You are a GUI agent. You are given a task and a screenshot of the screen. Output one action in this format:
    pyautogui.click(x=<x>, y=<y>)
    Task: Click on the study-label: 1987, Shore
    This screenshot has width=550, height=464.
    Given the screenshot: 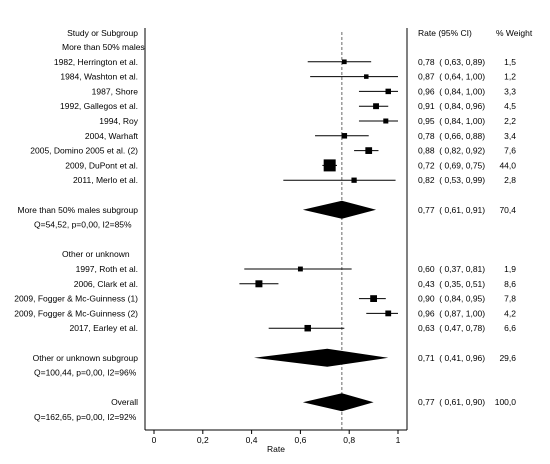 What is the action you would take?
    pyautogui.click(x=115, y=91)
    